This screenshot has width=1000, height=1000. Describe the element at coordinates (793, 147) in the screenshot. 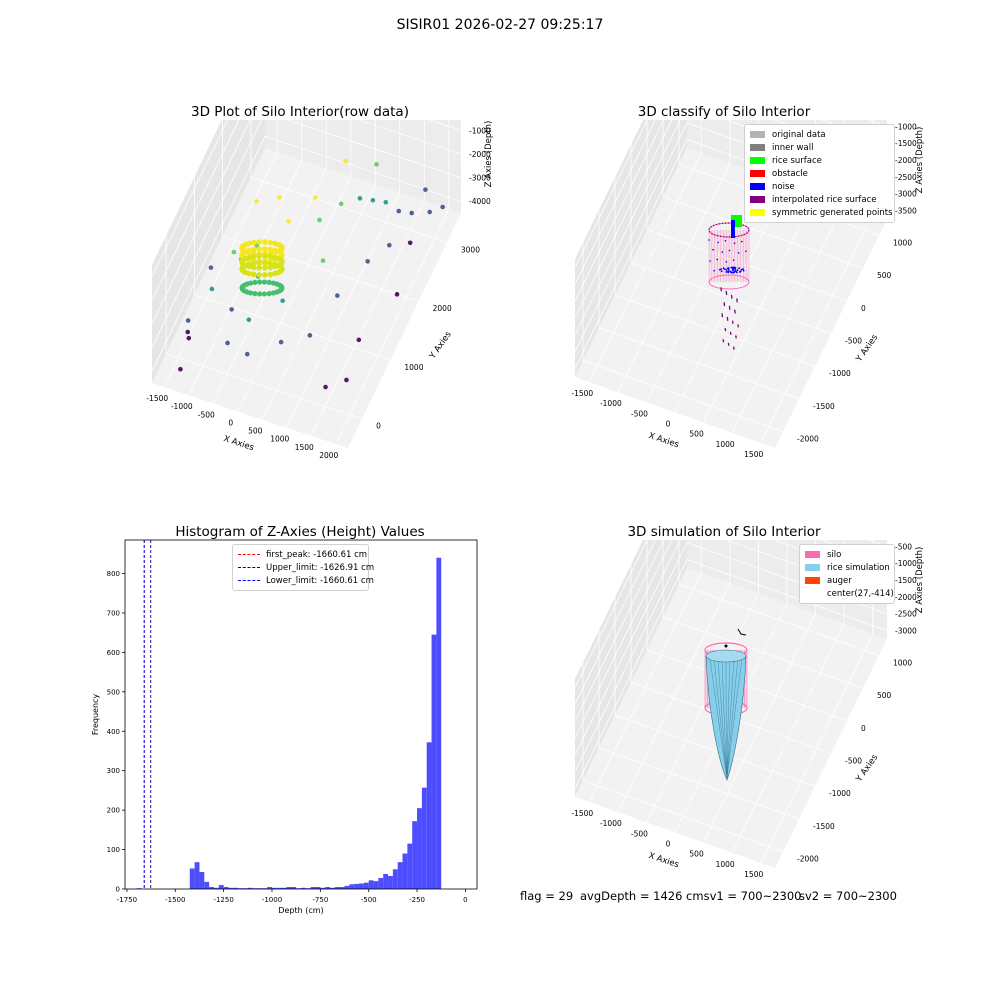

I see `legend-label: inner wall` at that location.